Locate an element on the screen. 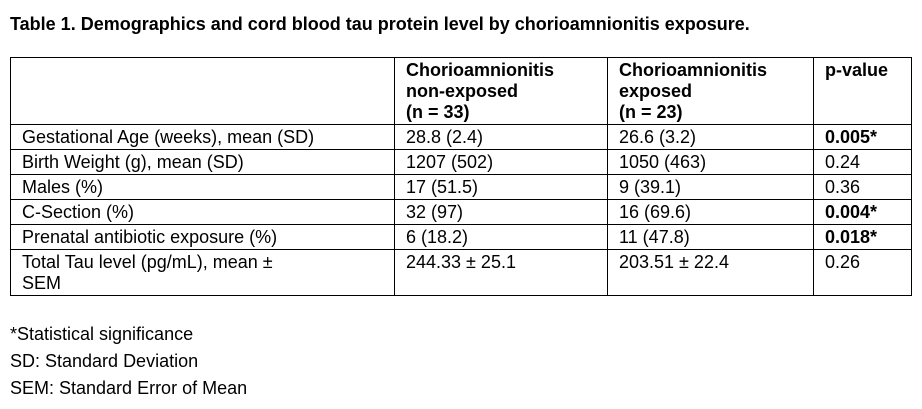 The image size is (922, 409). cell-exposed: 9 (39.1) is located at coordinates (710, 187).